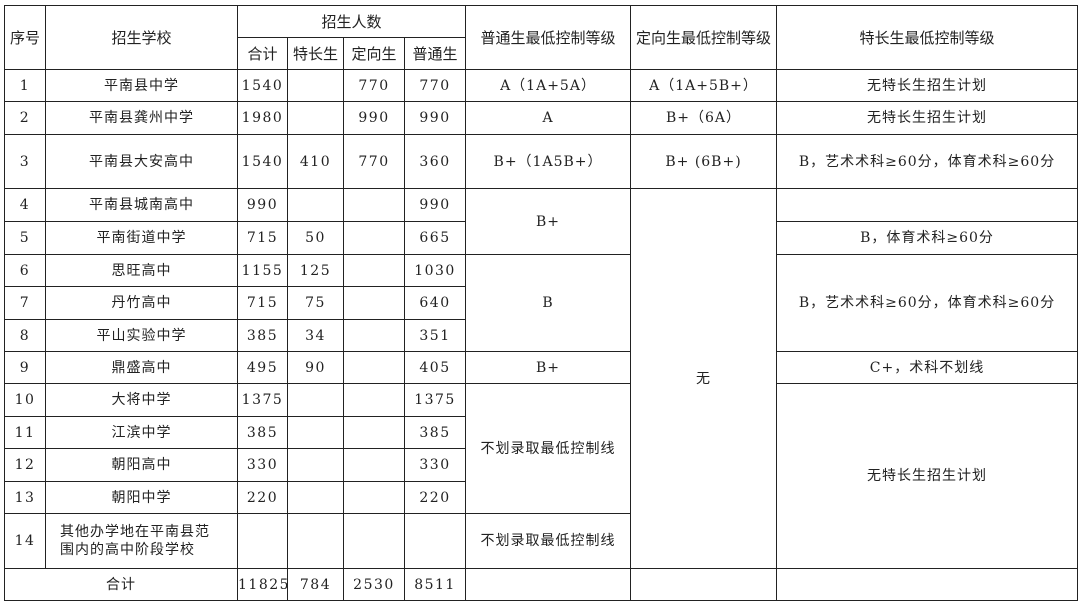 Image resolution: width=1080 pixels, height=603 pixels. Describe the element at coordinates (435, 53) in the screenshot. I see `header-regular: 普通生` at that location.